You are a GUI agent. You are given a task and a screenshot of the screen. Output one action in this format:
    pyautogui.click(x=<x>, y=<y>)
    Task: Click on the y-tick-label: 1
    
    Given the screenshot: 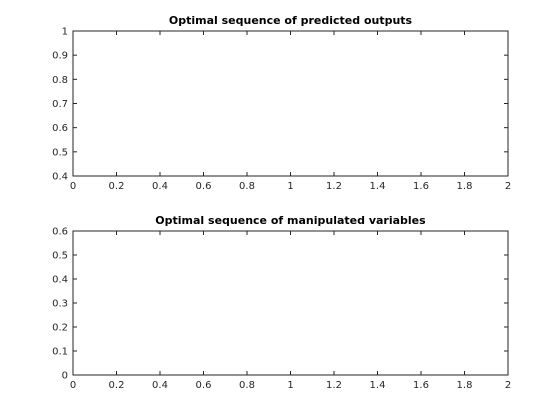 What is the action you would take?
    pyautogui.click(x=65, y=32)
    